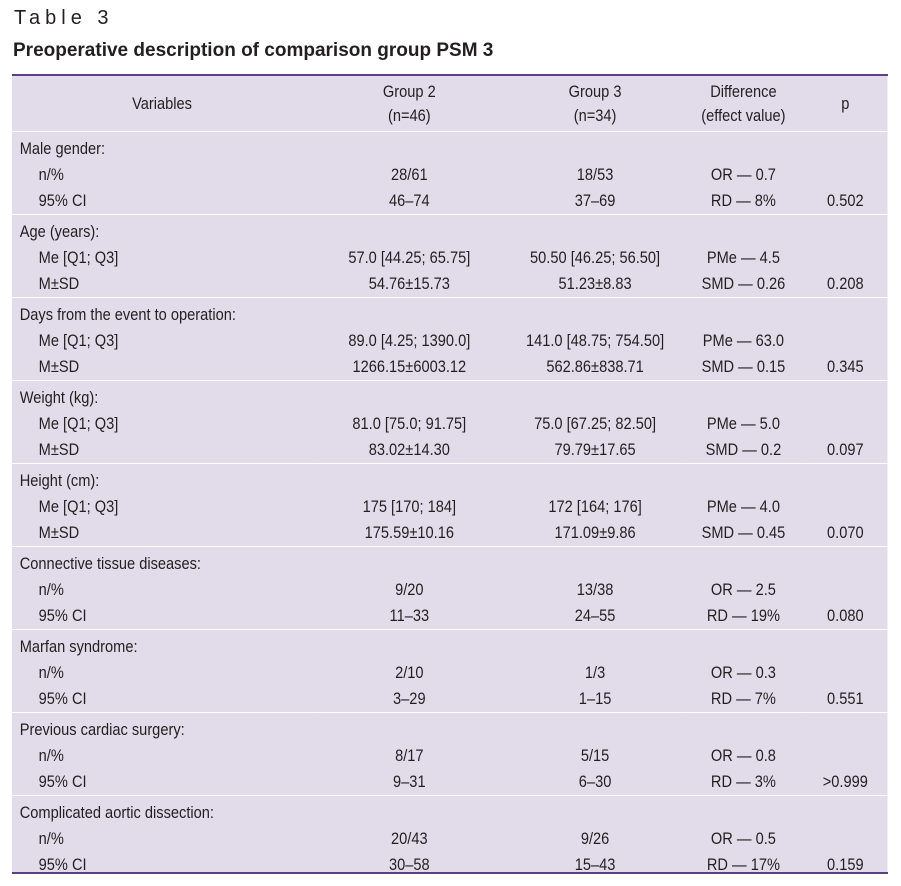  Describe the element at coordinates (450, 75) in the screenshot. I see `table-top-rule` at that location.